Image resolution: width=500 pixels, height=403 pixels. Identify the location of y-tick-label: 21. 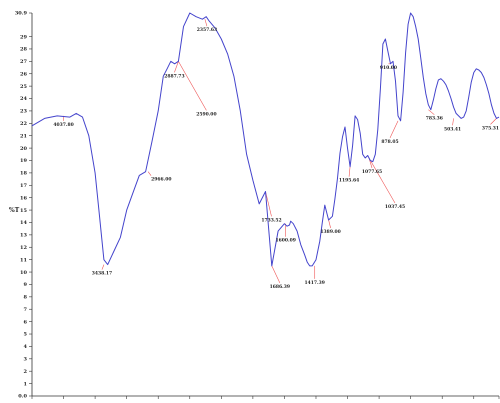
(23, 136).